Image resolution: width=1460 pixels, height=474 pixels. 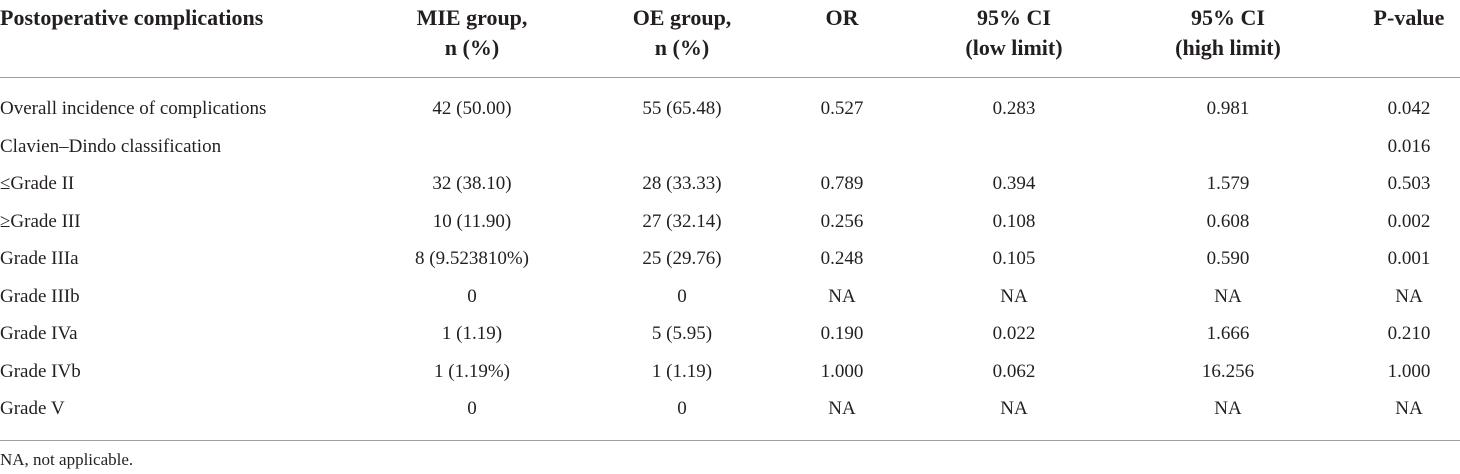 What do you see at coordinates (1409, 17) in the screenshot?
I see `header-p-value: P-value` at bounding box center [1409, 17].